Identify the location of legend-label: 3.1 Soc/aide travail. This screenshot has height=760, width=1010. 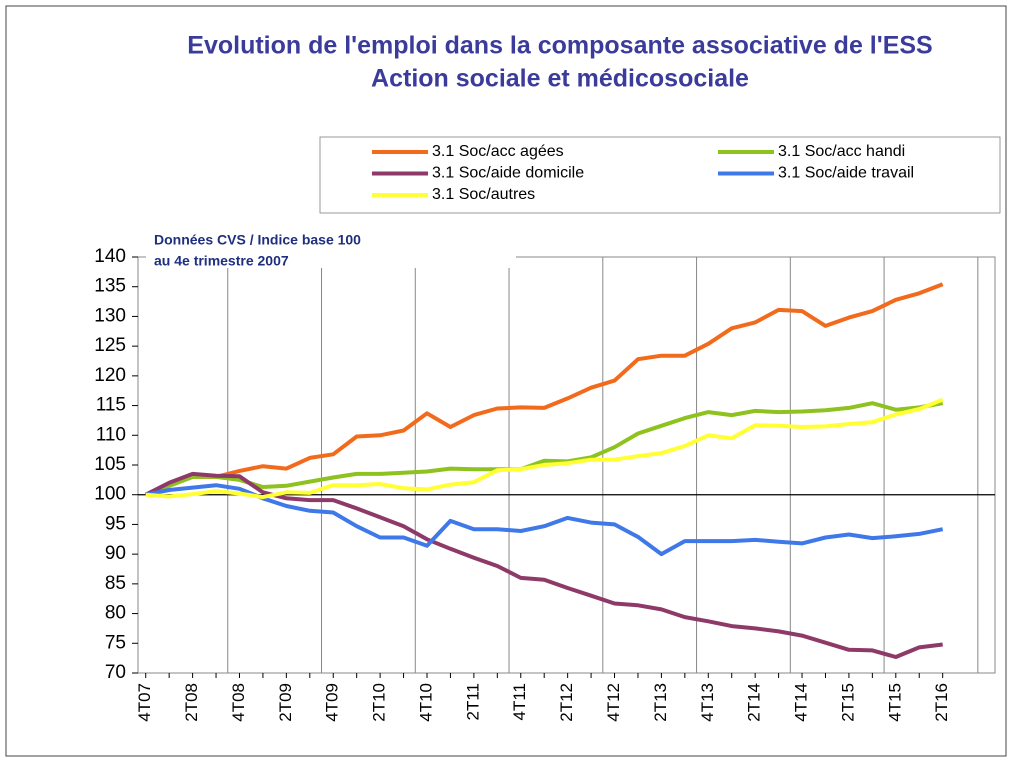
(846, 173).